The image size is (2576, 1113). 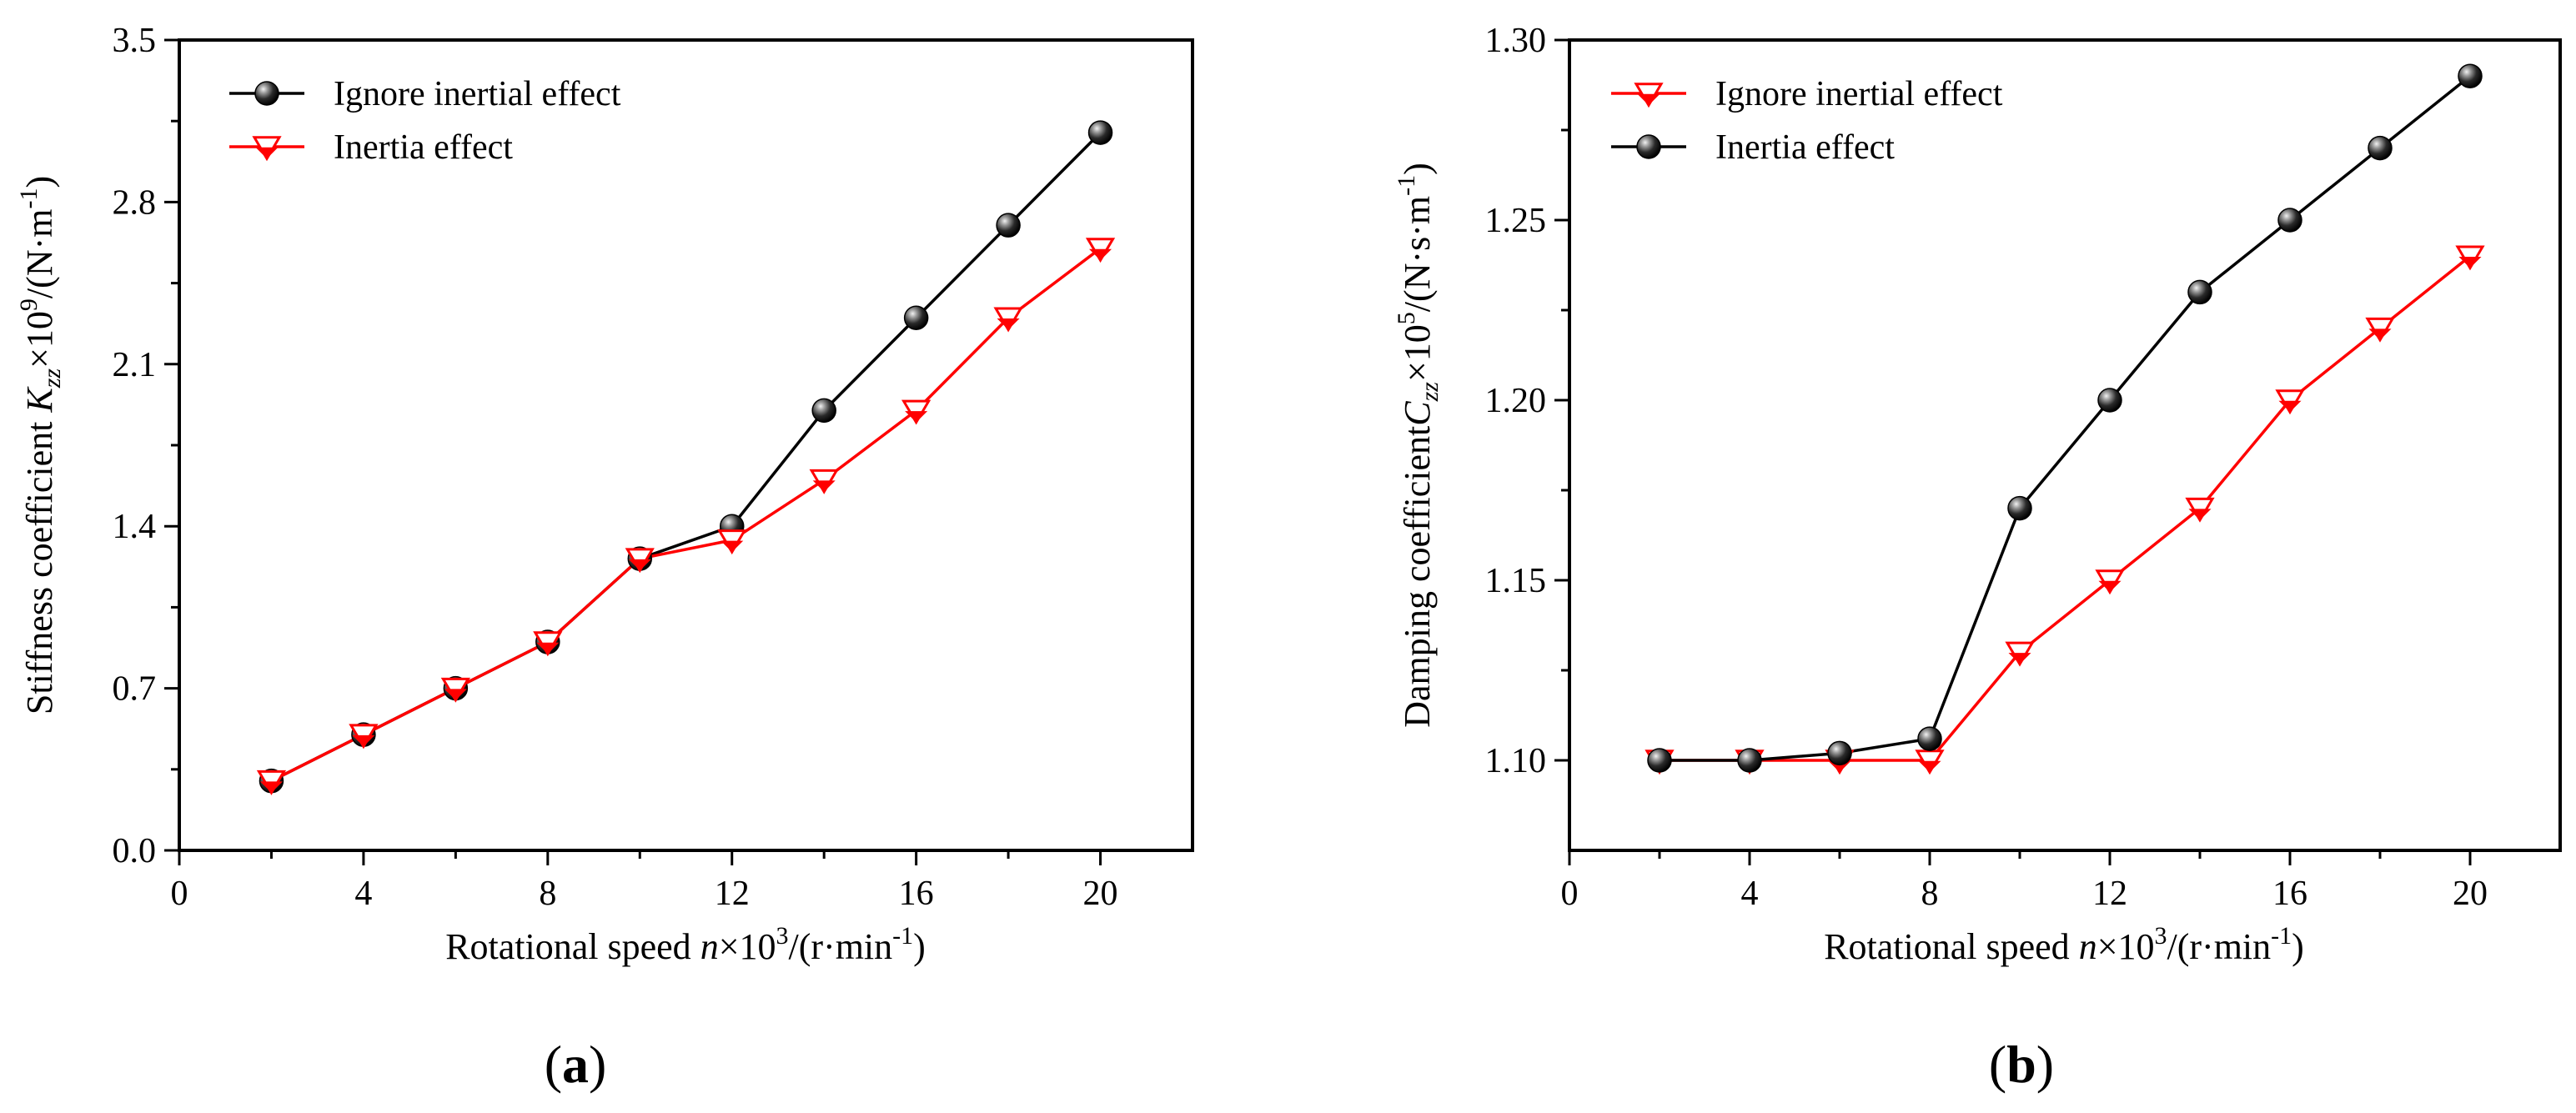 What do you see at coordinates (1516, 761) in the screenshot?
I see `y-tick-label: 1.10` at bounding box center [1516, 761].